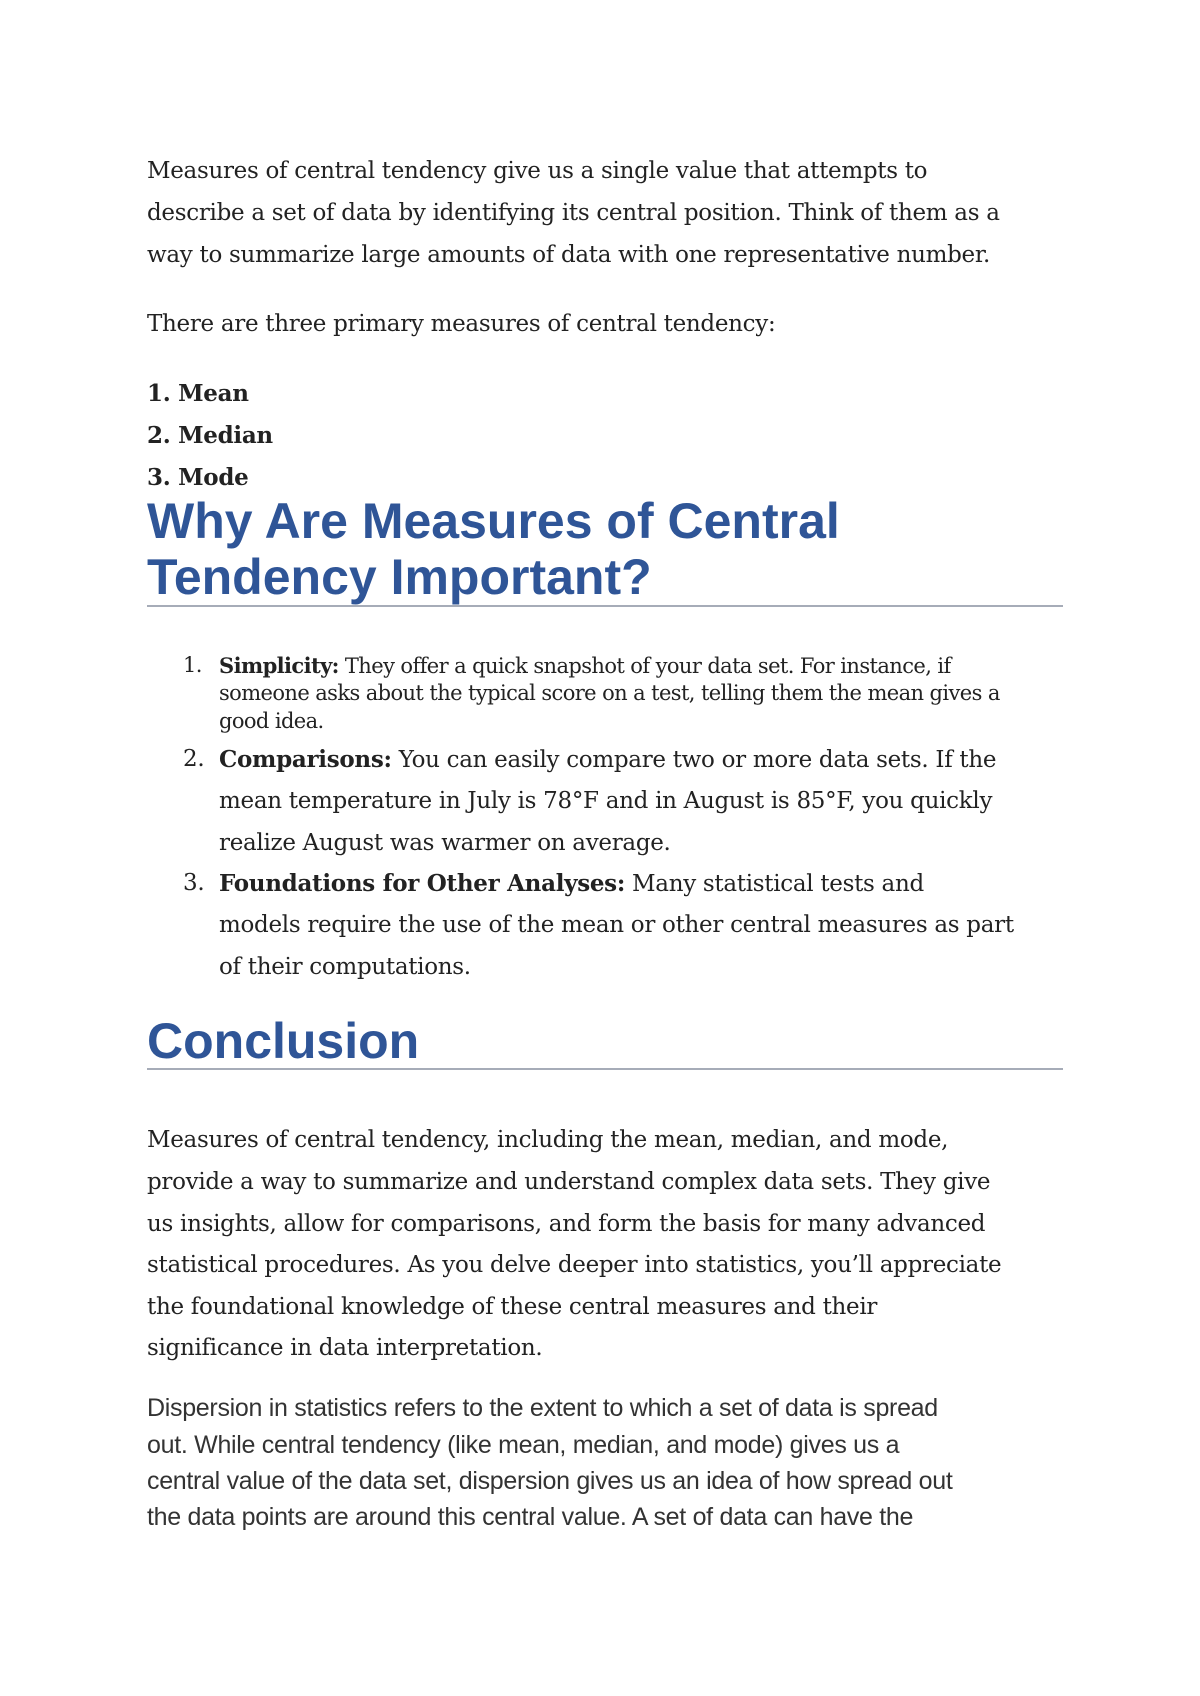 This screenshot has width=1200, height=1696. Describe the element at coordinates (399, 577) in the screenshot. I see `why-heading-line2: Tendency Important?` at that location.